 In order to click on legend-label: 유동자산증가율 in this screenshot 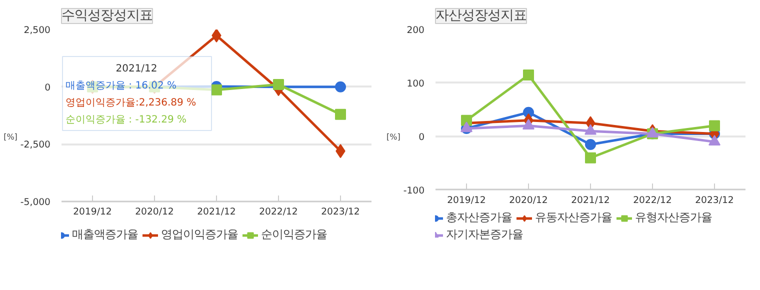, I will do `click(573, 217)`.